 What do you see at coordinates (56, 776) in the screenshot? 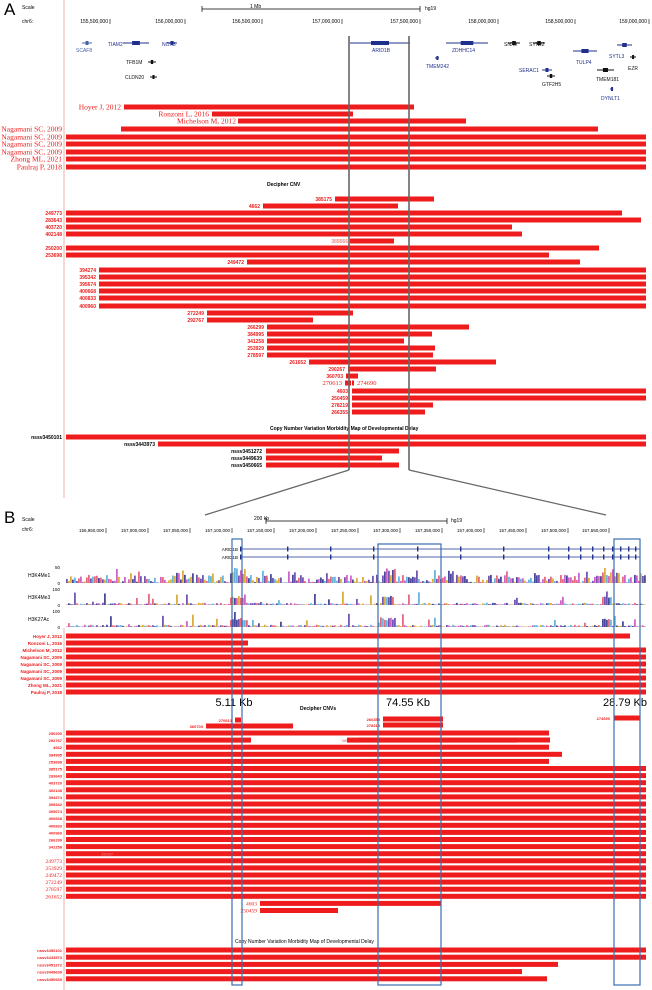
I see `panel-b-decipher-label: 283643` at bounding box center [56, 776].